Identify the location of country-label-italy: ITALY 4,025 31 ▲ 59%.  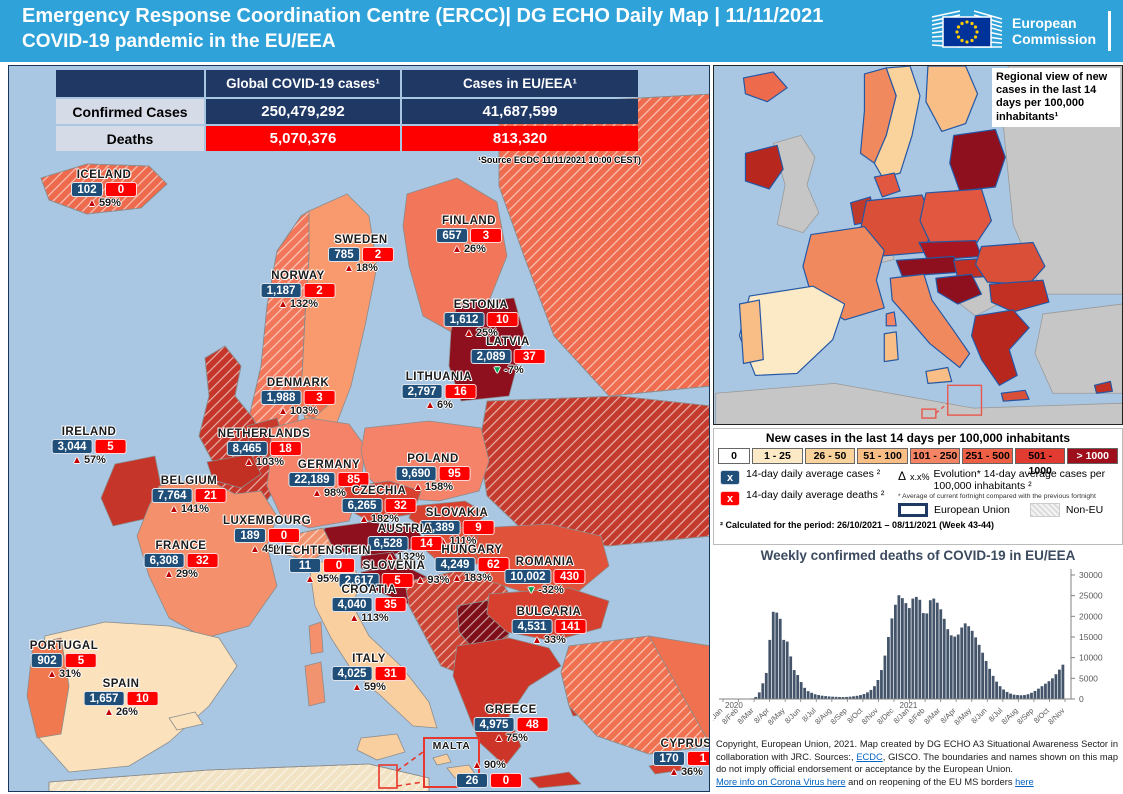
(369, 673).